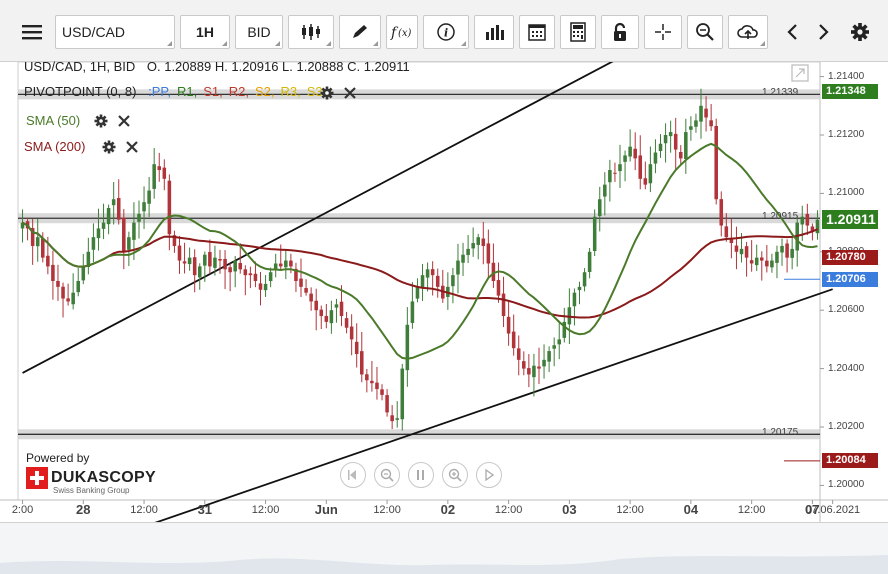  I want to click on pivot-legend: PIVOTPOINT (0, 8) : PP, R1, S1, R2, S2, R3, S3, so click(176, 91).